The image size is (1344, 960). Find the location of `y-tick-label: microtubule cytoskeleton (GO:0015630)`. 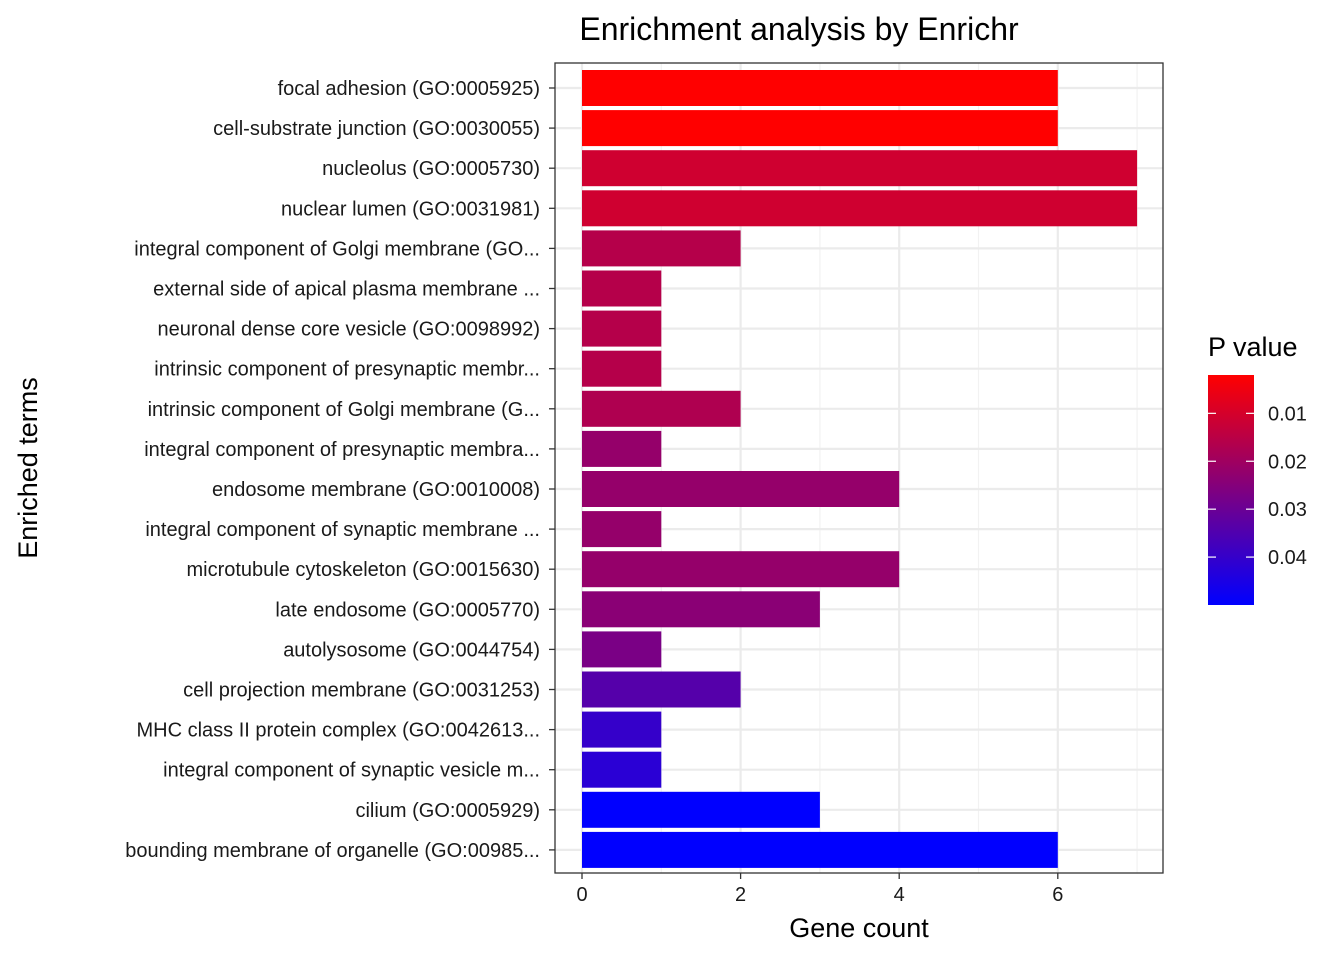

y-tick-label: microtubule cytoskeleton (GO:0015630) is located at coordinates (363, 570).